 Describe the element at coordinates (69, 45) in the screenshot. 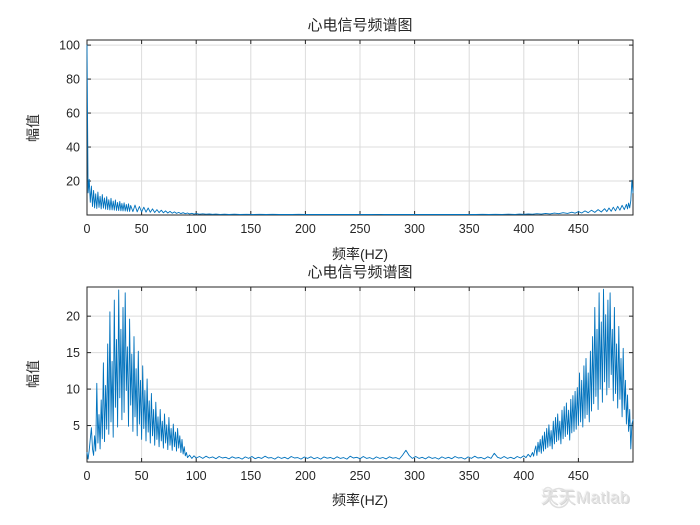

I see `y-tick-label: 100` at that location.